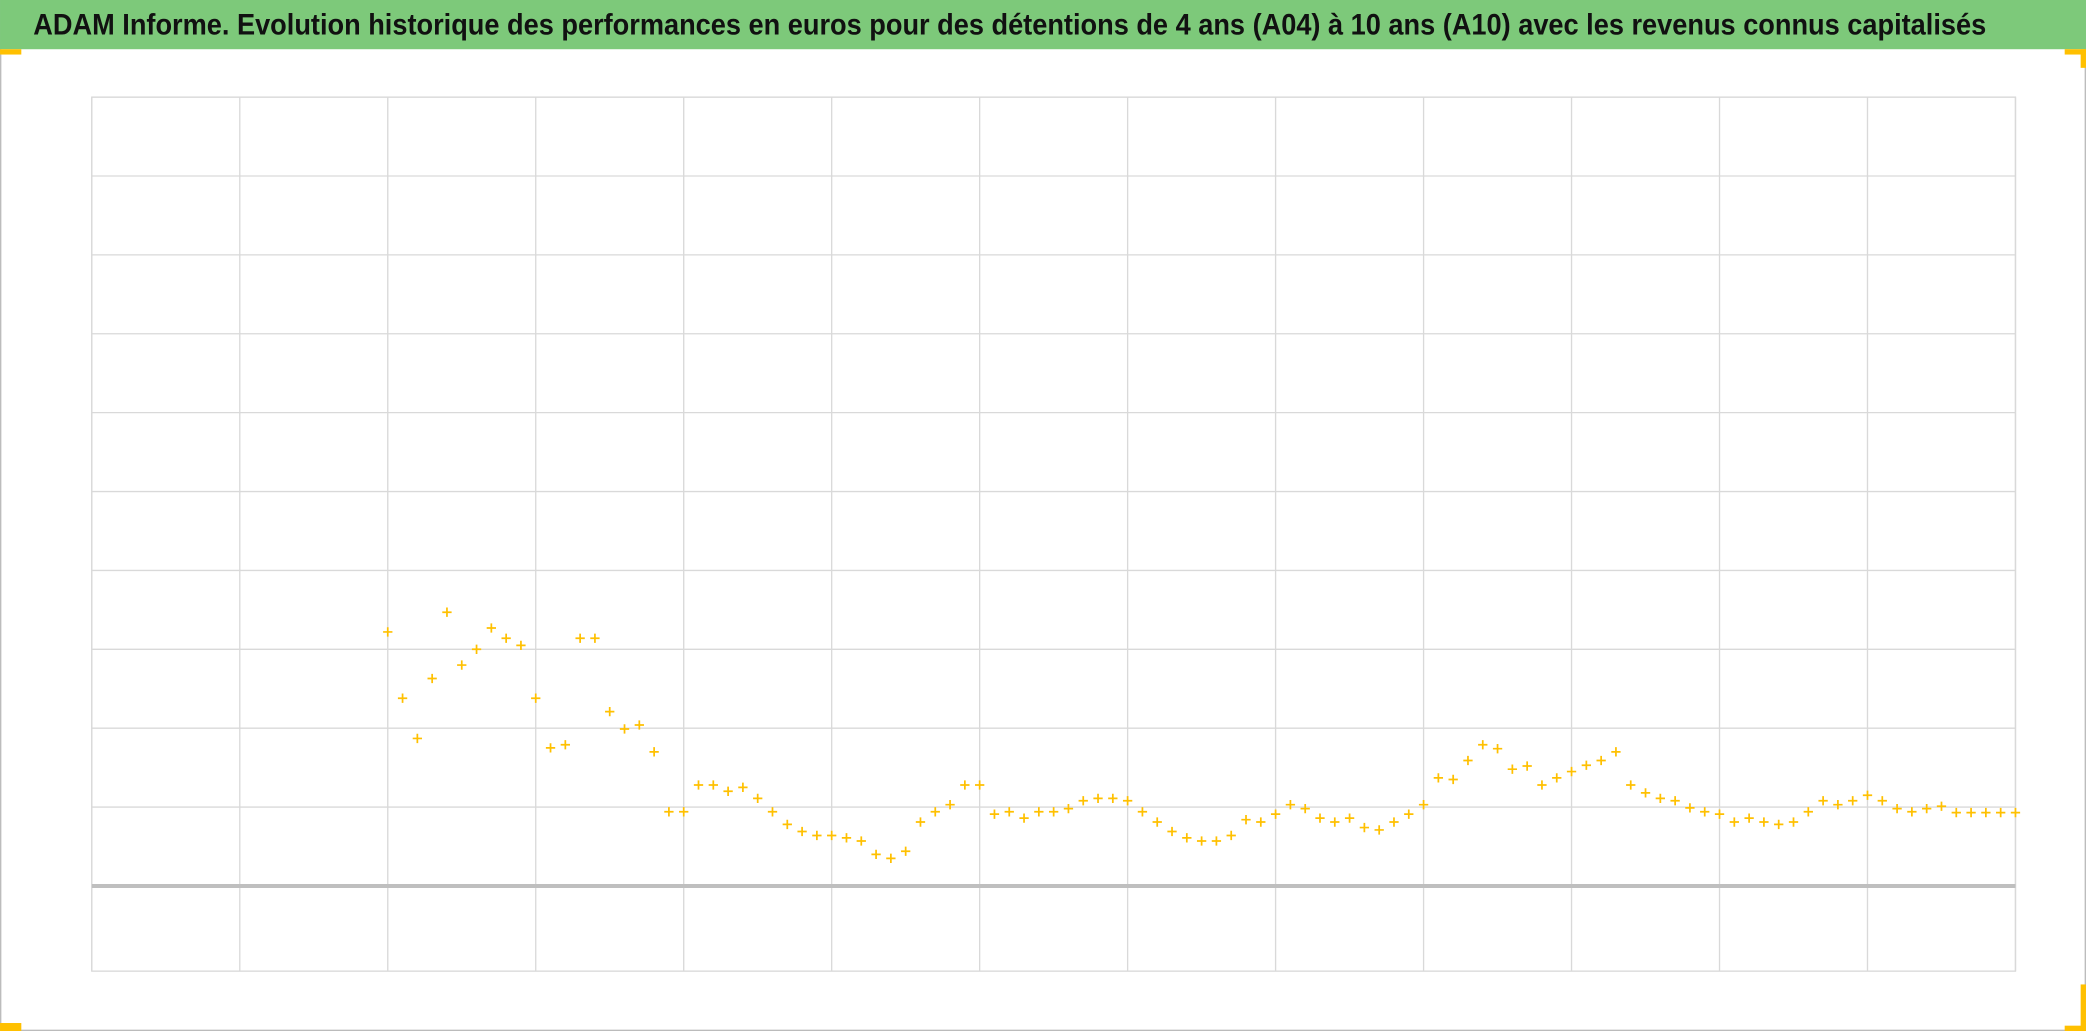 This screenshot has width=2086, height=1031. I want to click on title-bar, so click(1043, 25).